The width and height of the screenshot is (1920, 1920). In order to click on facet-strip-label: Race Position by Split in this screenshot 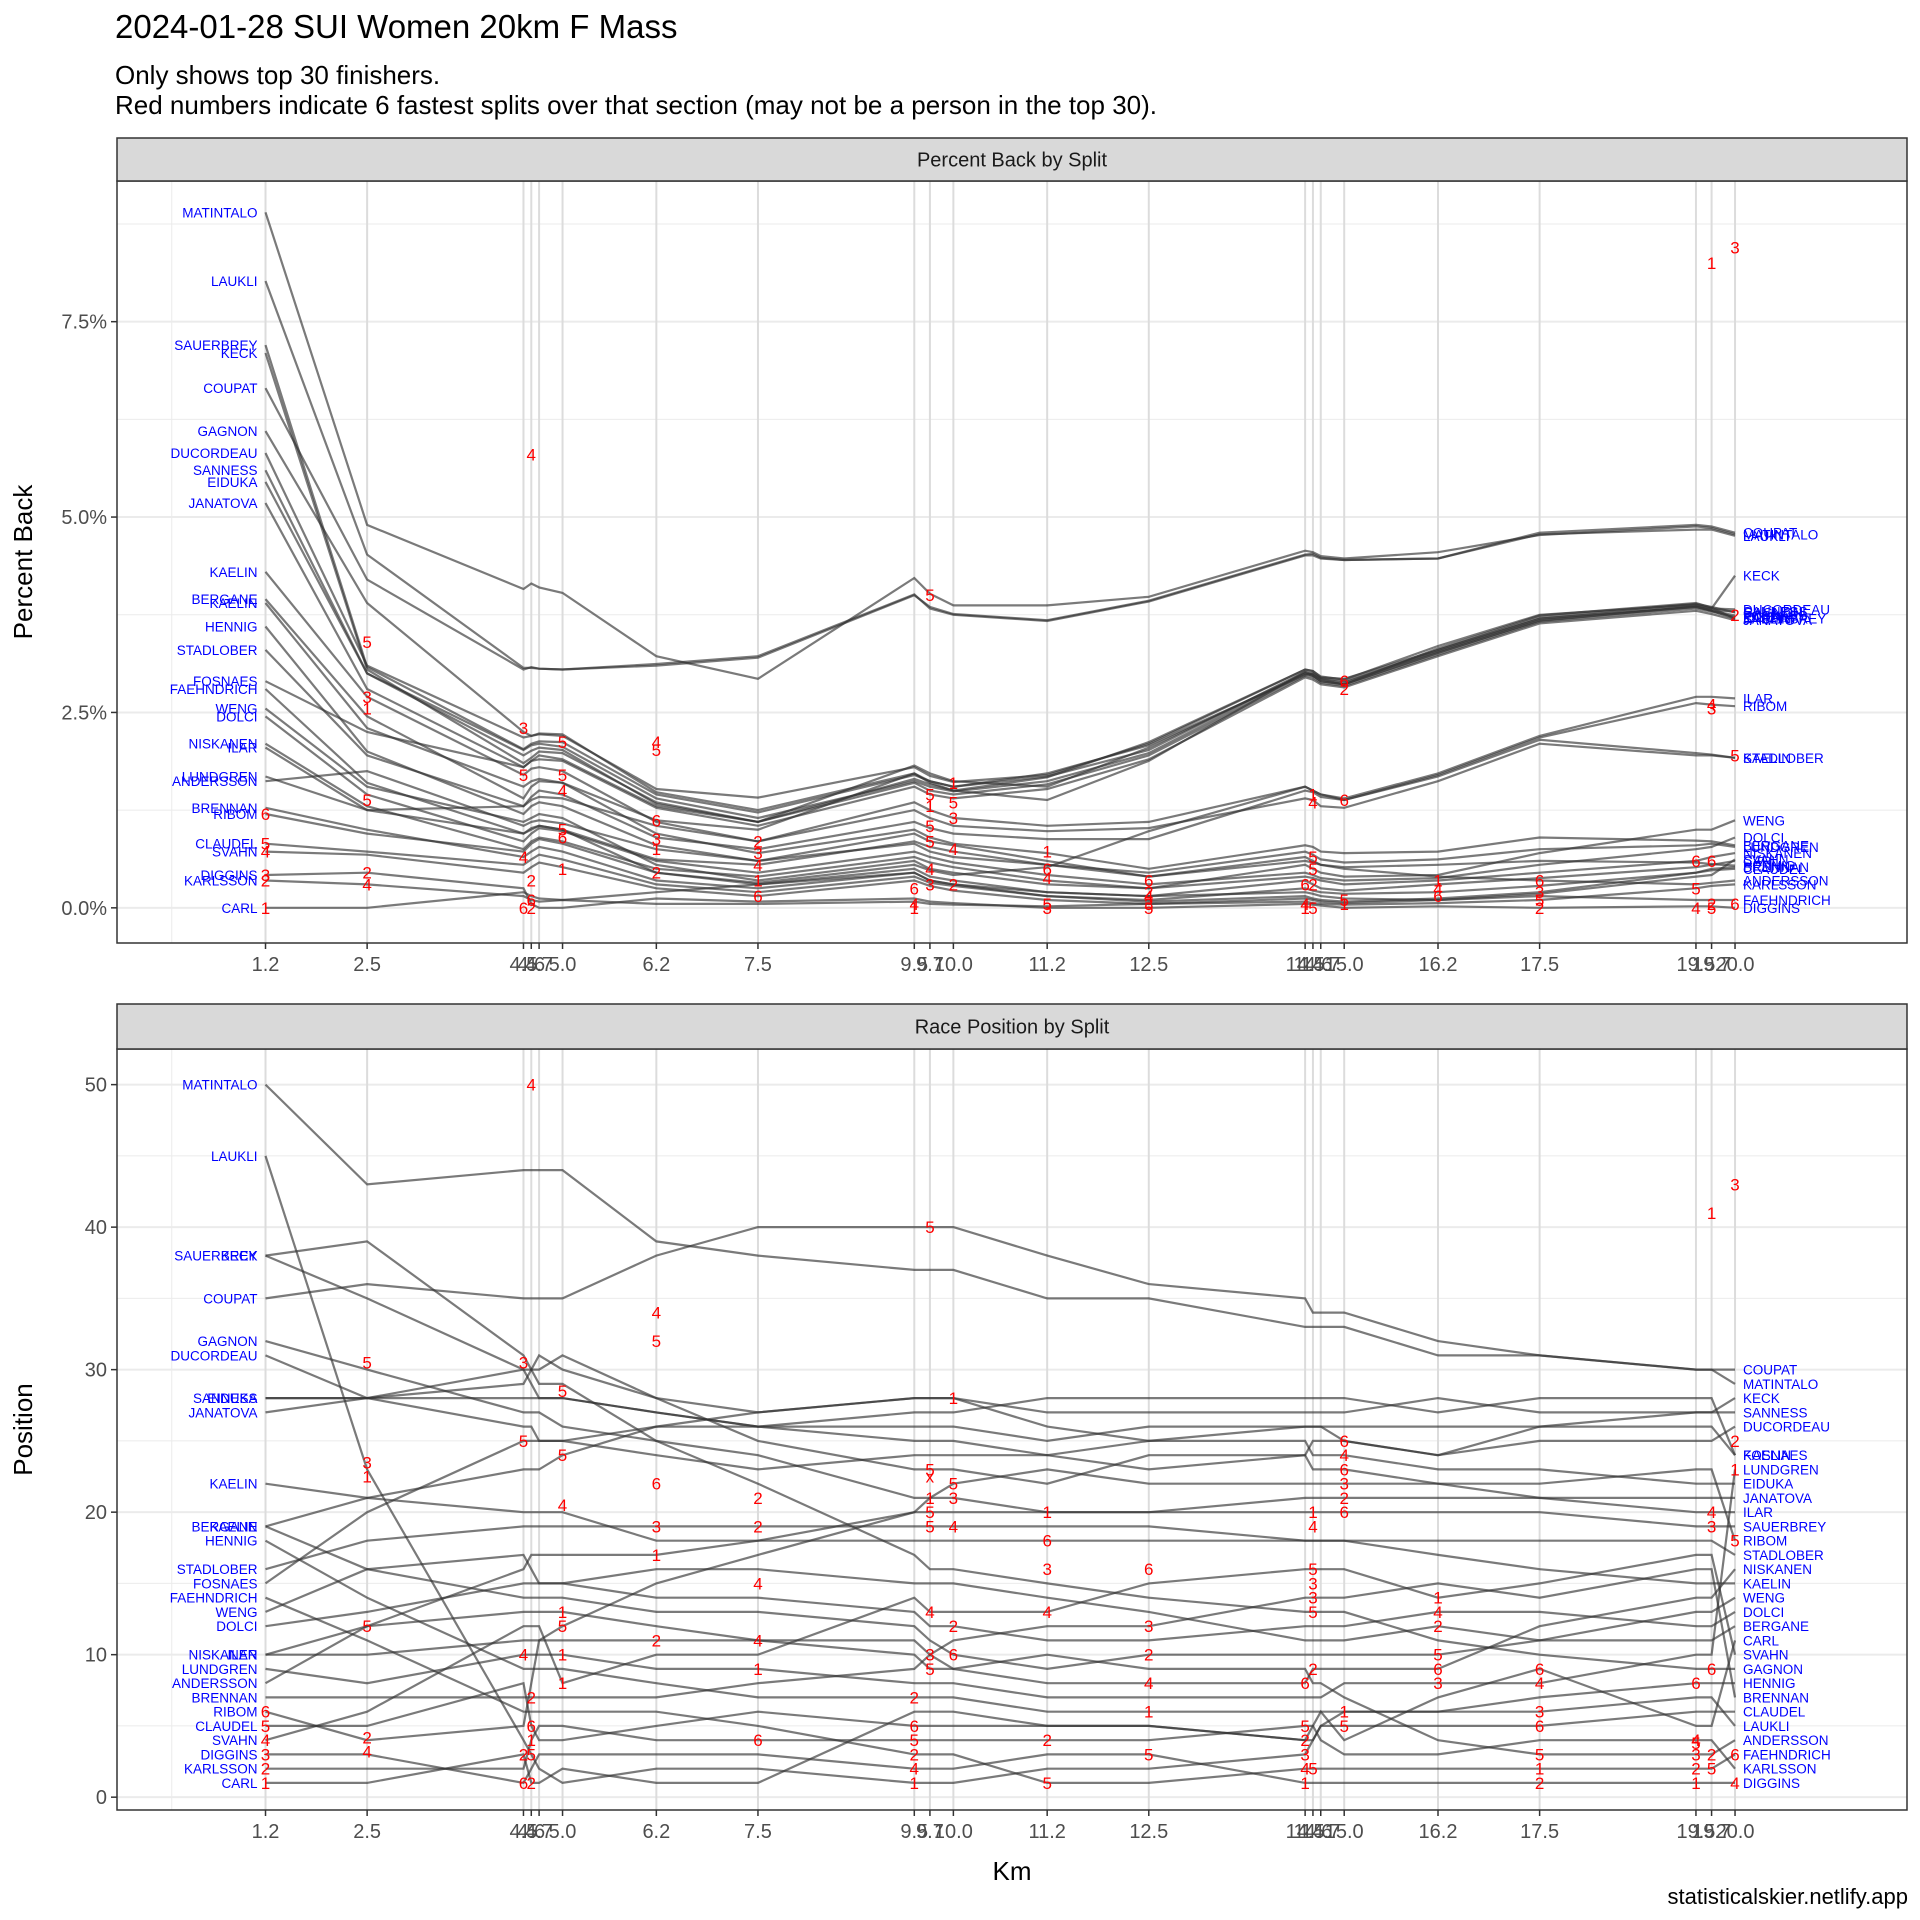, I will do `click(1012, 1028)`.